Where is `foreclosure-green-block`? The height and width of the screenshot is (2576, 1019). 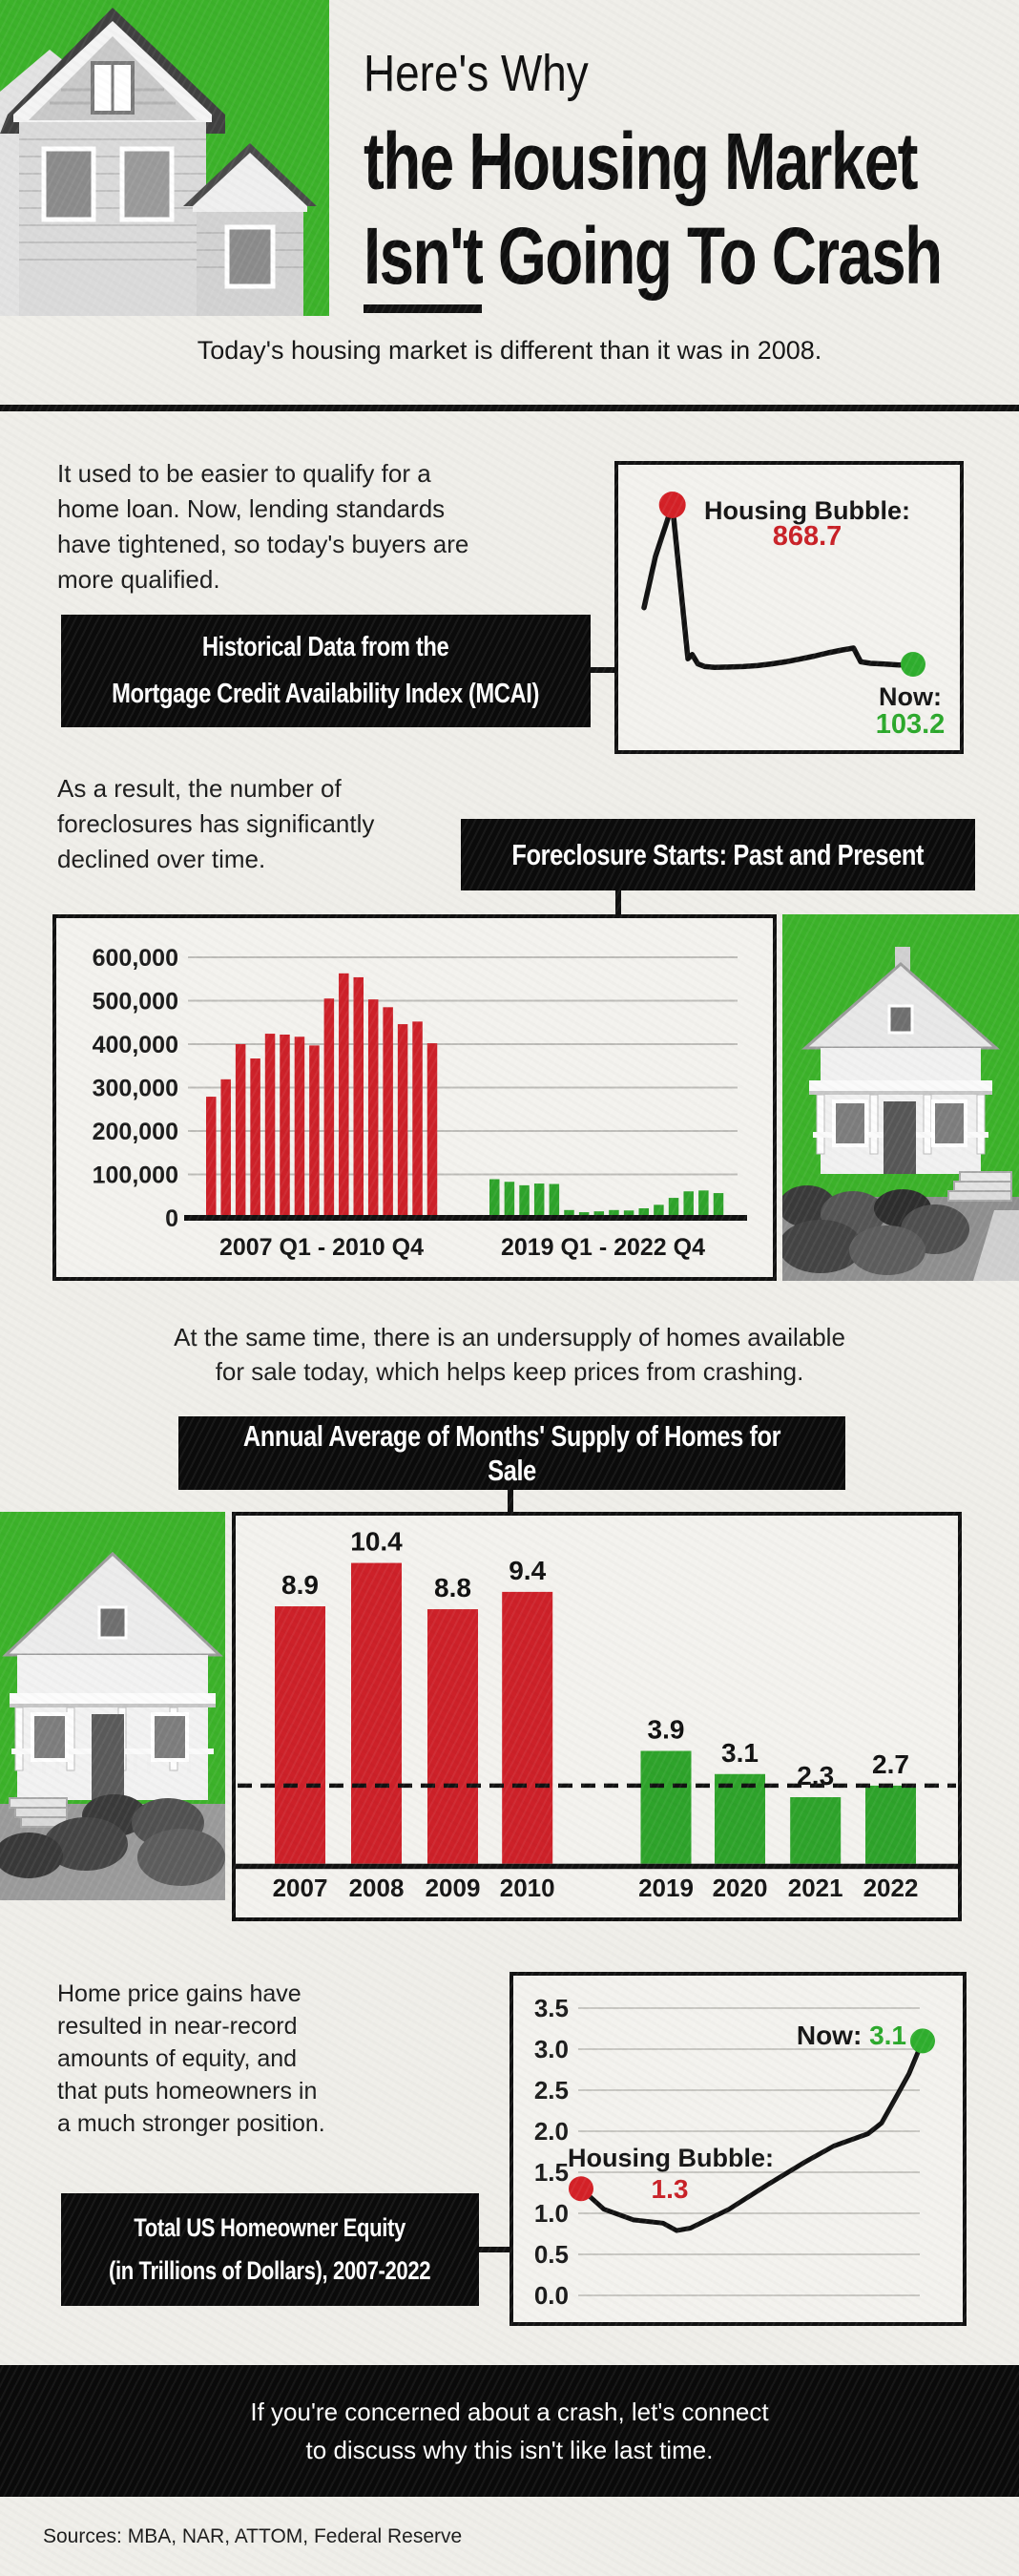 foreclosure-green-block is located at coordinates (899, 1097).